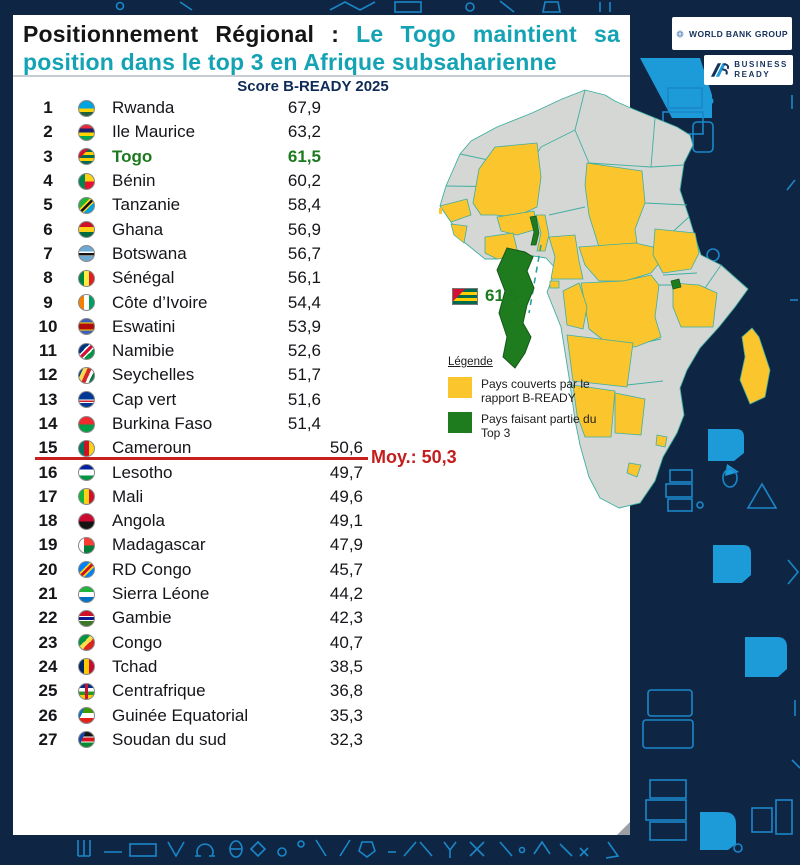 Image resolution: width=800 pixels, height=865 pixels. I want to click on country-score: 54,4, so click(304, 302).